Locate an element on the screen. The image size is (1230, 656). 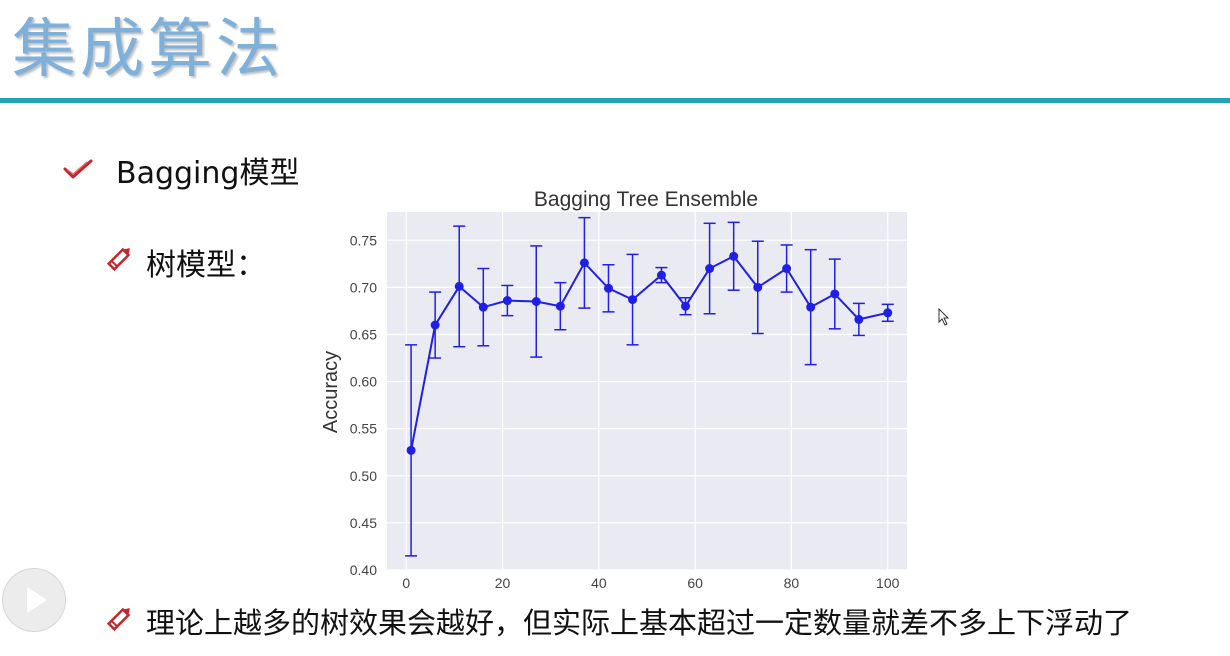
x-tick-label: 100 is located at coordinates (888, 582).